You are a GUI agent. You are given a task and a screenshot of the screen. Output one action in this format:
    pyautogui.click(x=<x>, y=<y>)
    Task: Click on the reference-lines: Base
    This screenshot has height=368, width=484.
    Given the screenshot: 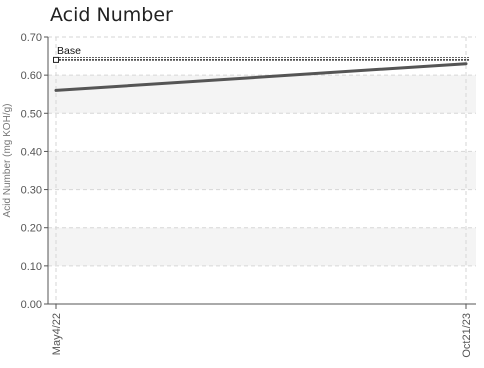 What is the action you would take?
    pyautogui.click(x=261, y=54)
    